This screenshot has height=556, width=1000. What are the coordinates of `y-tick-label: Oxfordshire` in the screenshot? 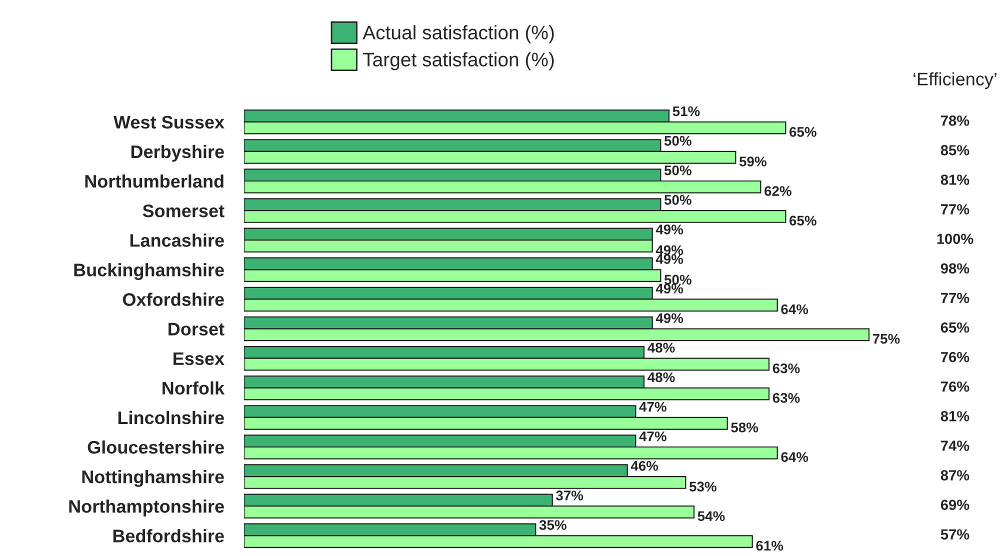 It's located at (173, 299).